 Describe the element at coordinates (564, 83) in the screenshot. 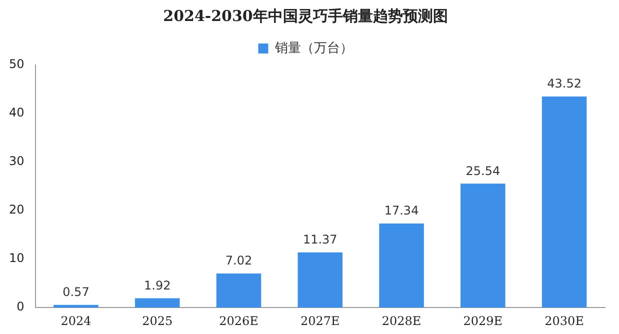

I see `data-label: 43.52` at that location.